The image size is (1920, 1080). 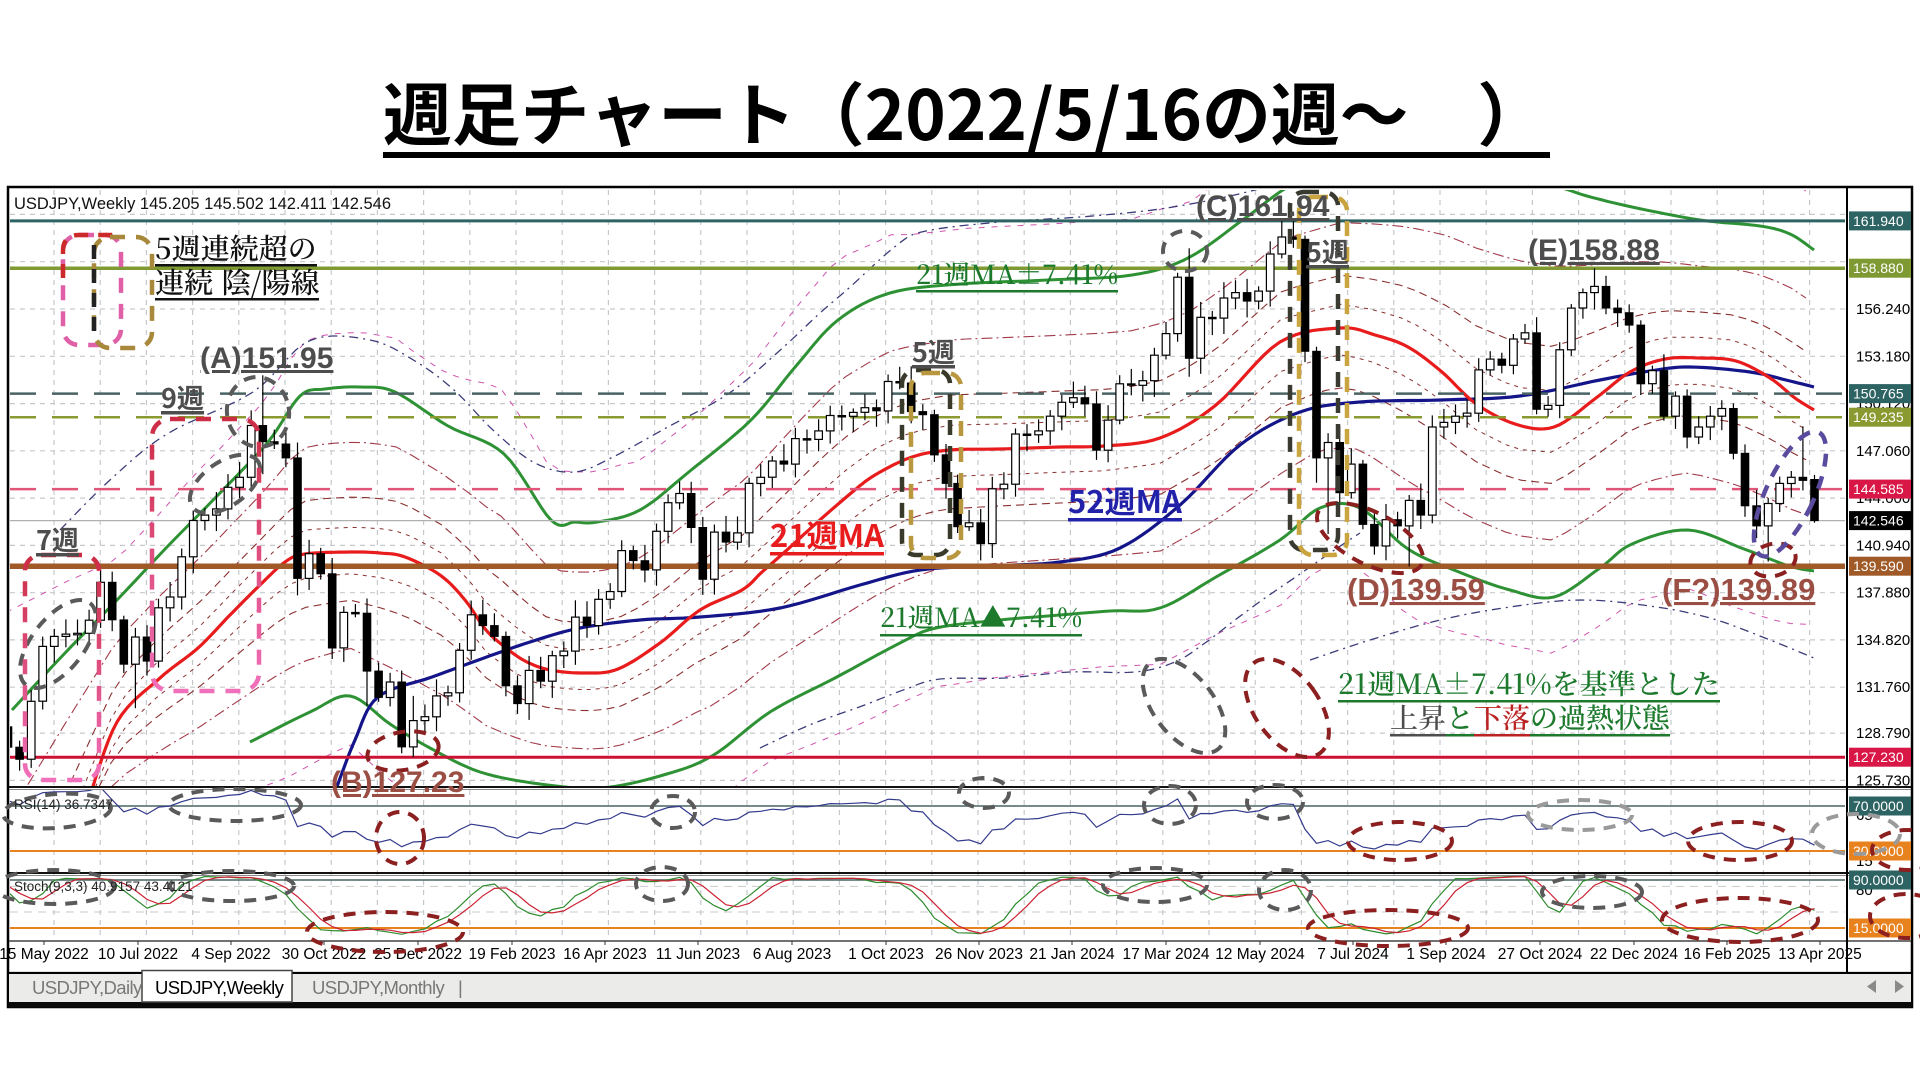 What do you see at coordinates (138, 954) in the screenshot?
I see `svg-text: 10 Jul 2022` at bounding box center [138, 954].